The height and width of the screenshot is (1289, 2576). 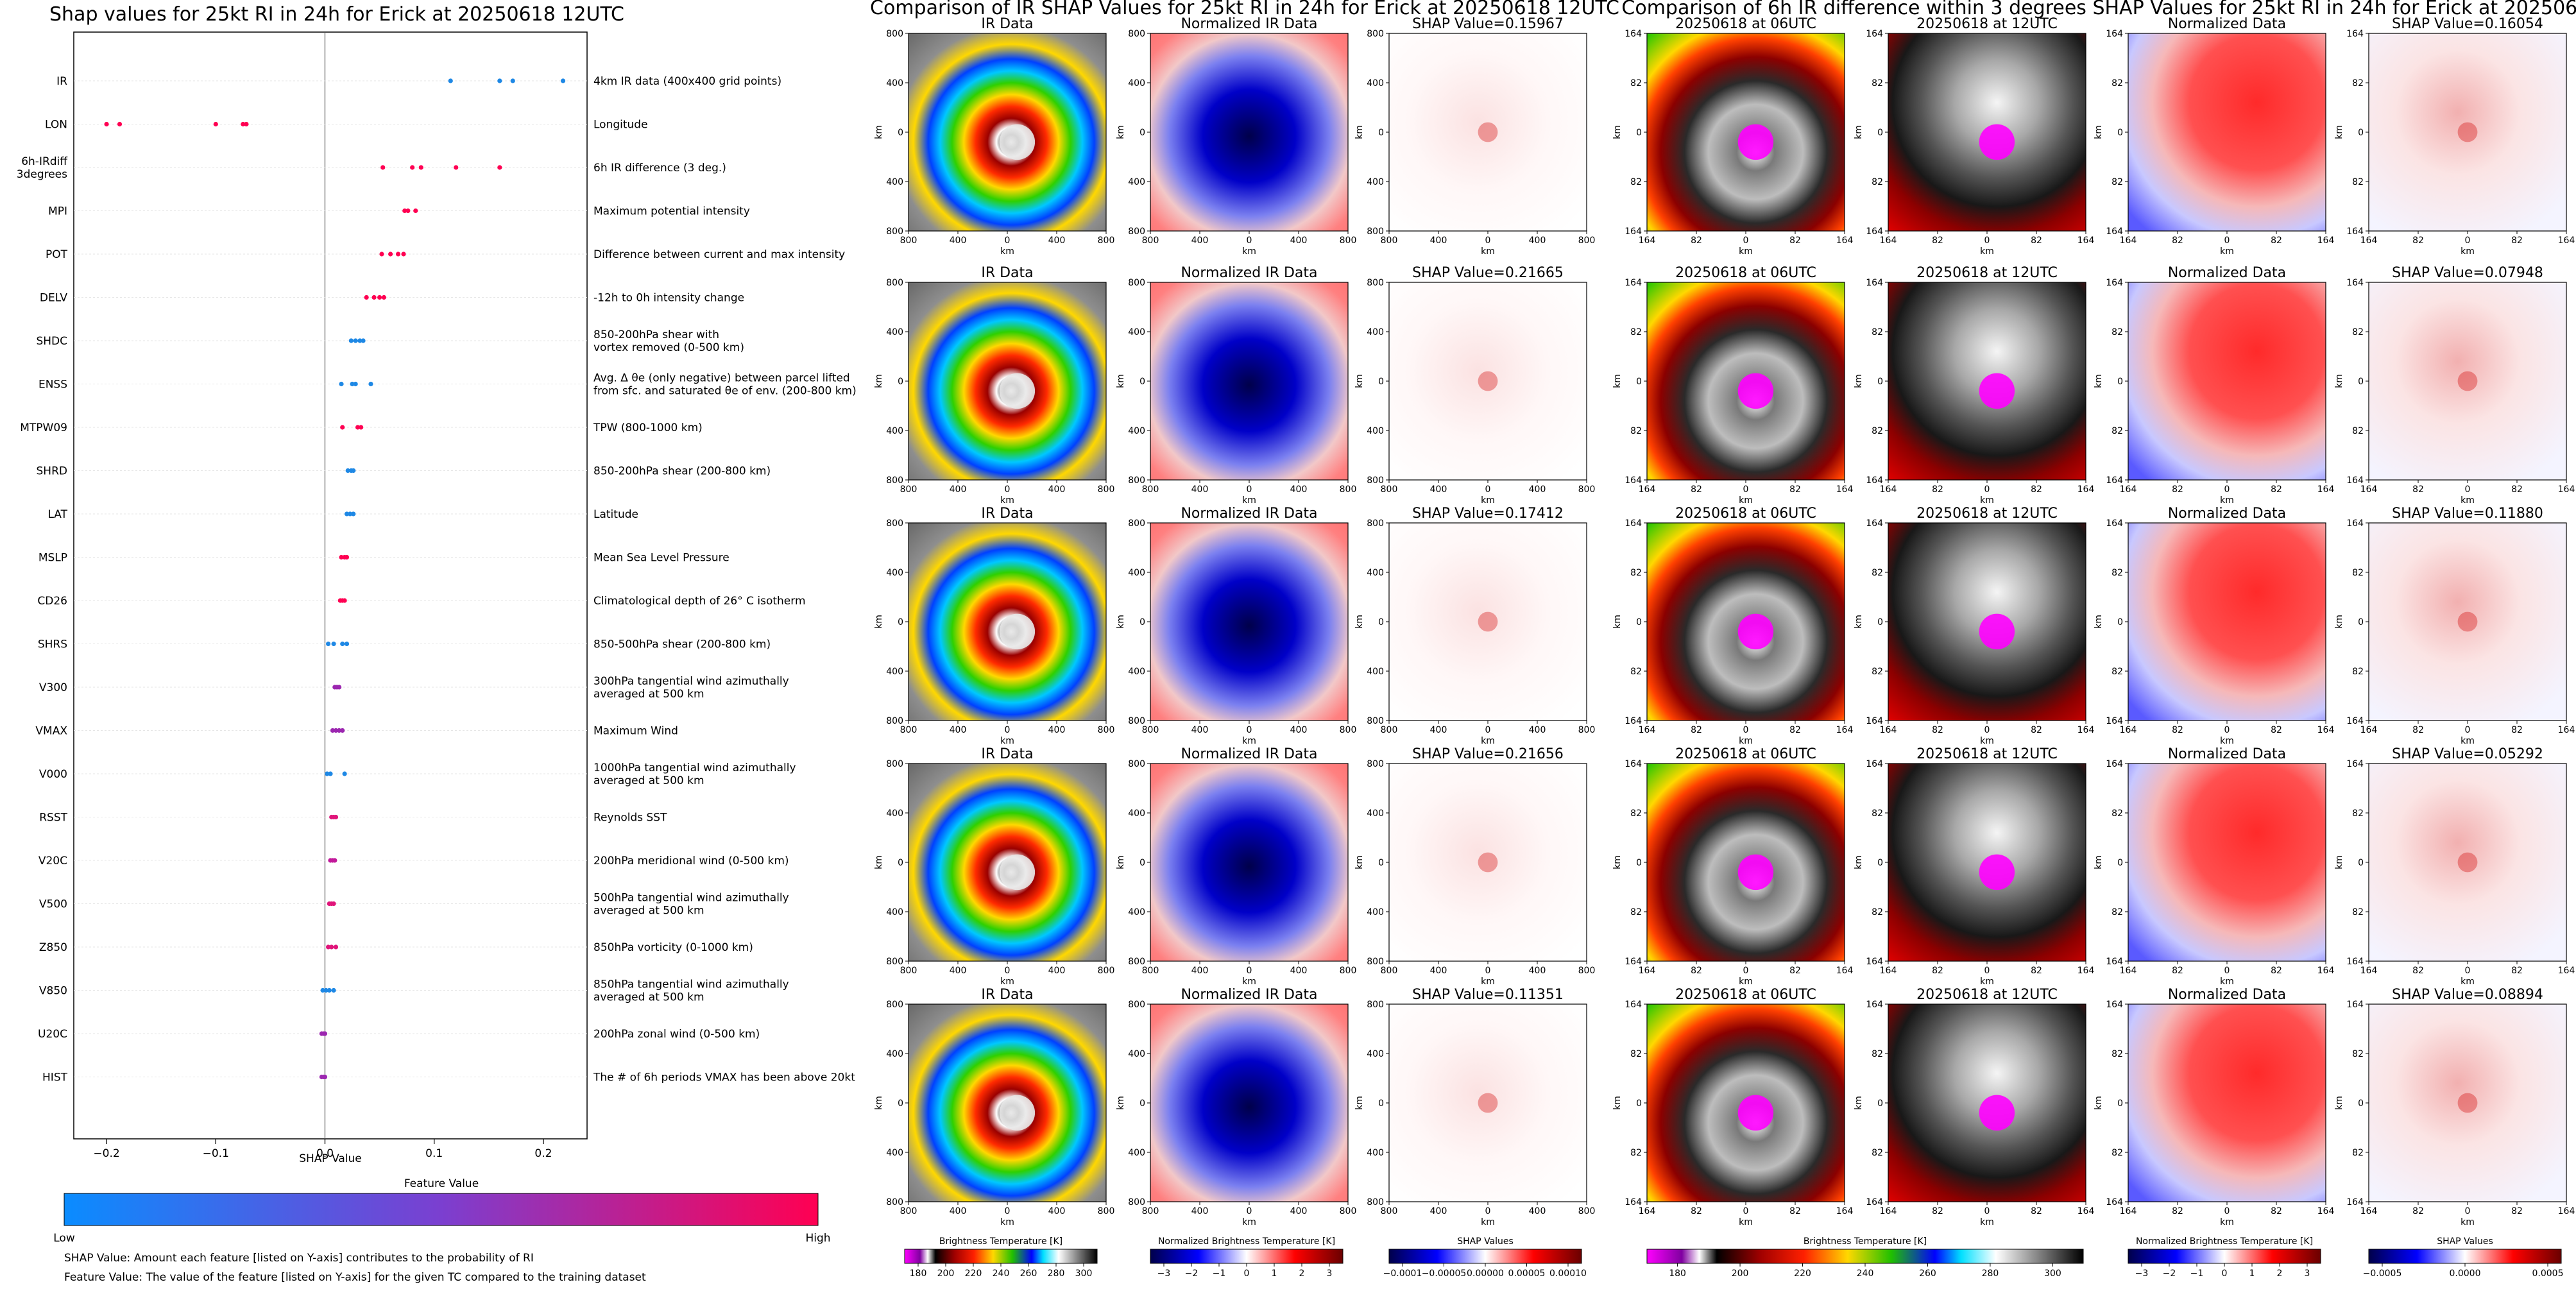 What do you see at coordinates (1746, 995) in the screenshot?
I see `panel-title: 20250618 at 06UTC` at bounding box center [1746, 995].